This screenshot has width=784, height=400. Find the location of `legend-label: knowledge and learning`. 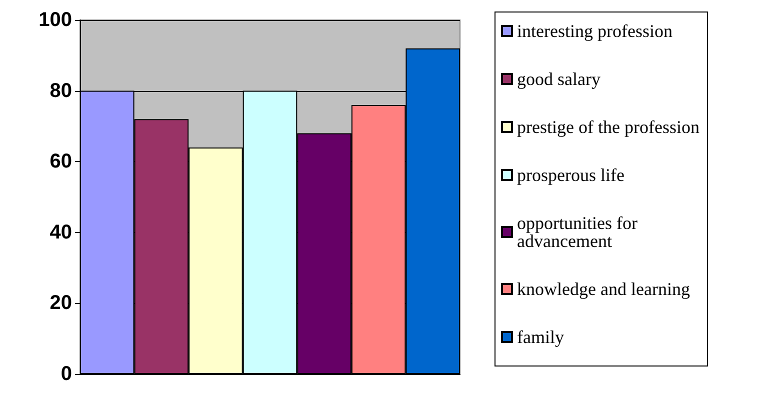

legend-label: knowledge and learning is located at coordinates (603, 289).